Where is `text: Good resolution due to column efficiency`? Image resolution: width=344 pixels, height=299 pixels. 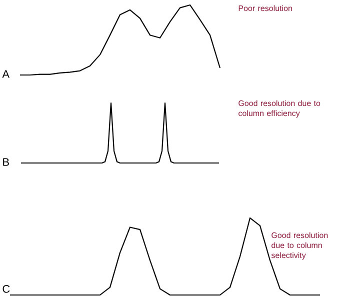
text: Good resolution due to column efficiency is located at coordinates (279, 109).